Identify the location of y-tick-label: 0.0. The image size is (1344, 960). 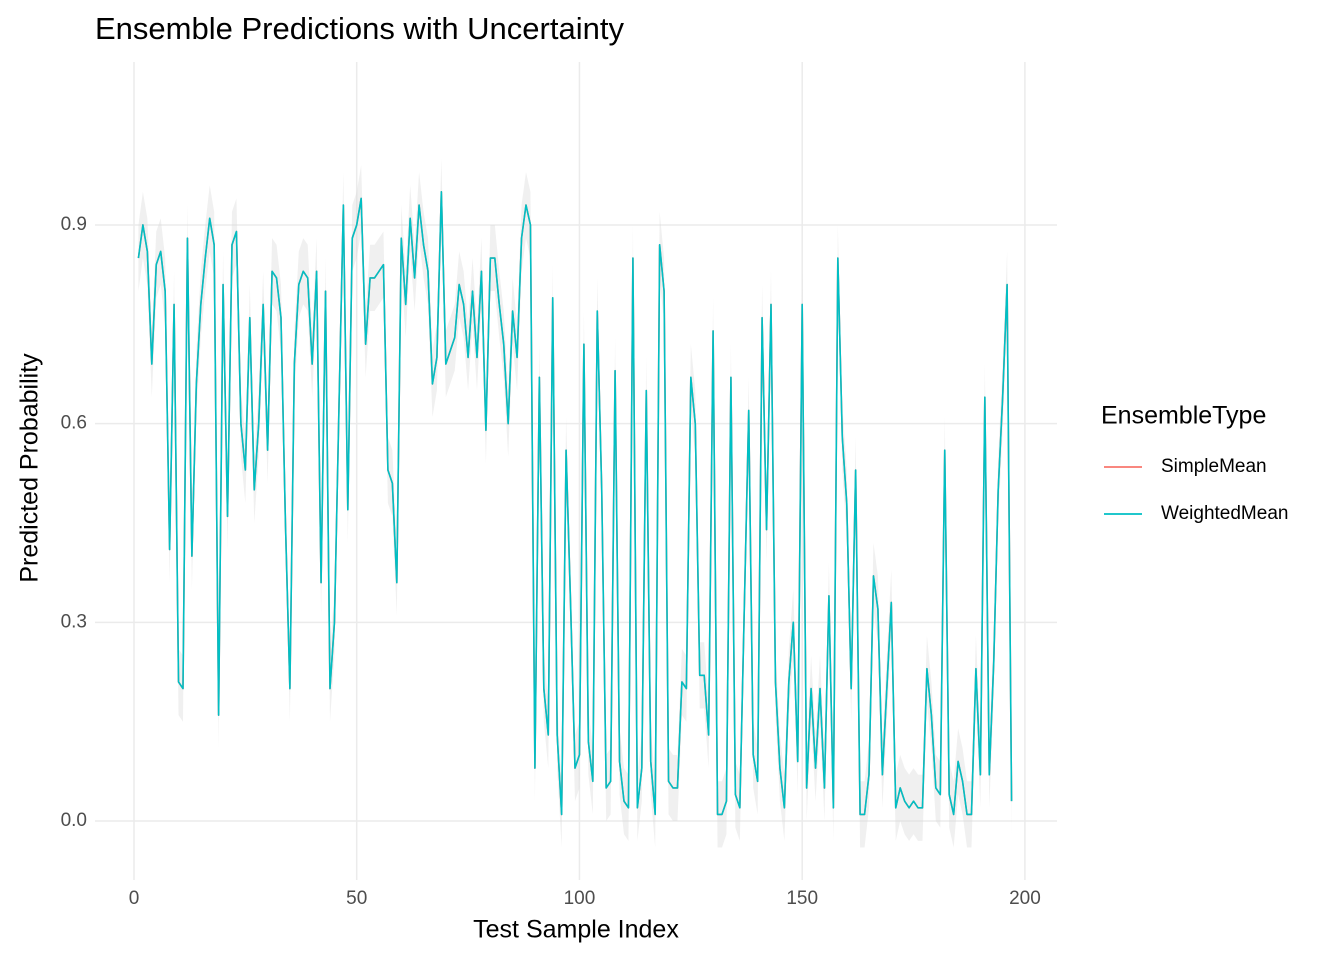
(74, 820).